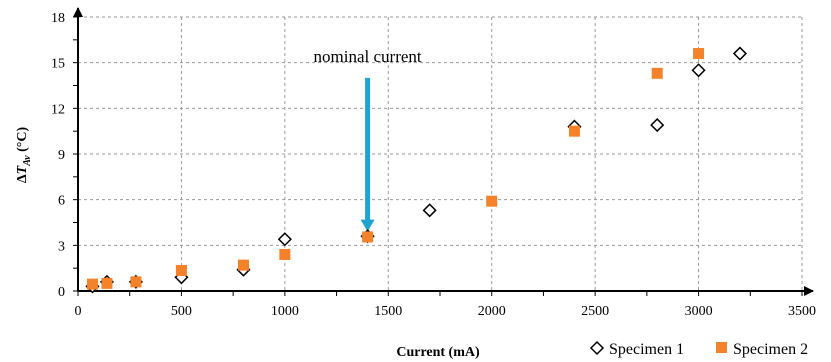 Image resolution: width=831 pixels, height=362 pixels. Describe the element at coordinates (285, 311) in the screenshot. I see `x-tick-label: 1000` at that location.